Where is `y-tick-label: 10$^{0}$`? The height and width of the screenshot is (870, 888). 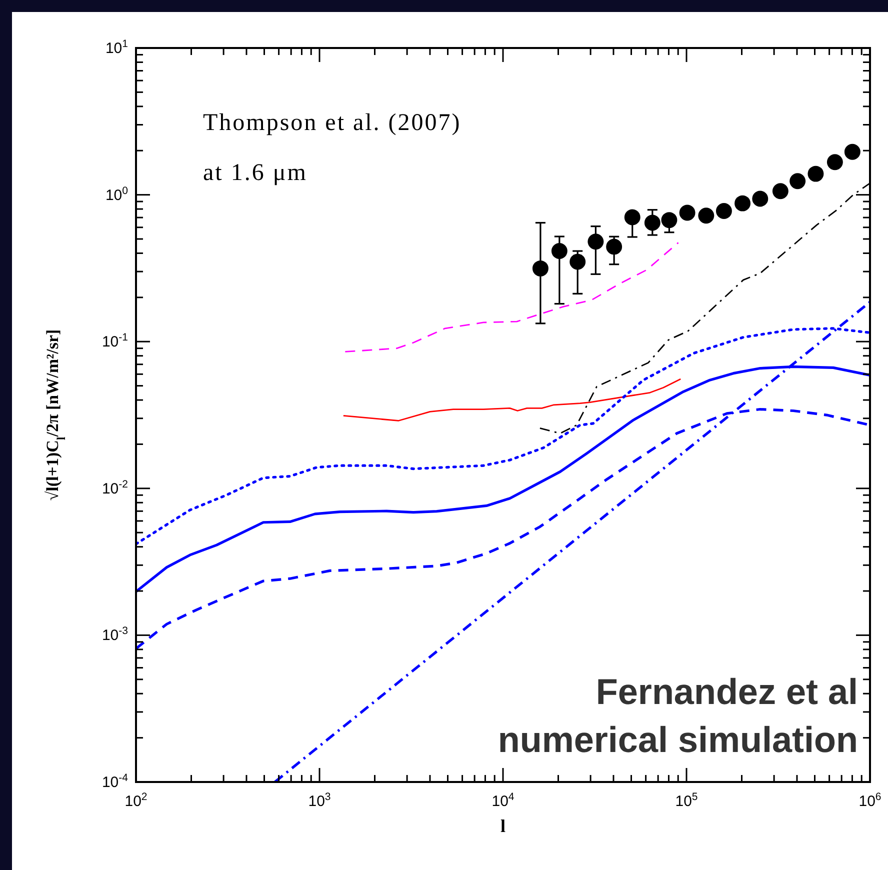
y-tick-label: 10$^{0}$ is located at coordinates (116, 194).